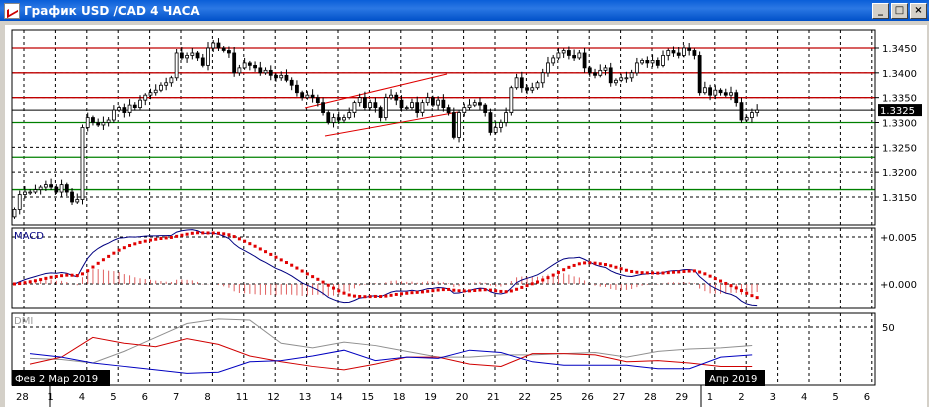  I want to click on date-tick-label: 5, so click(835, 397).